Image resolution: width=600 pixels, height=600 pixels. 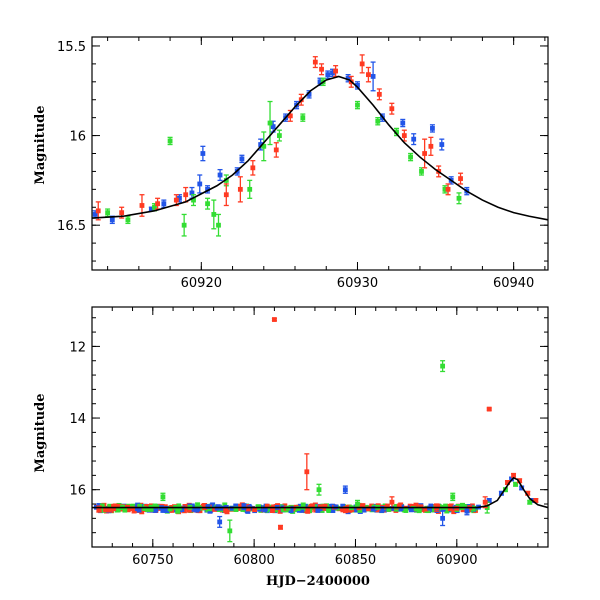 What do you see at coordinates (40, 432) in the screenshot?
I see `bottom-y-axis-label: Magnitude` at bounding box center [40, 432].